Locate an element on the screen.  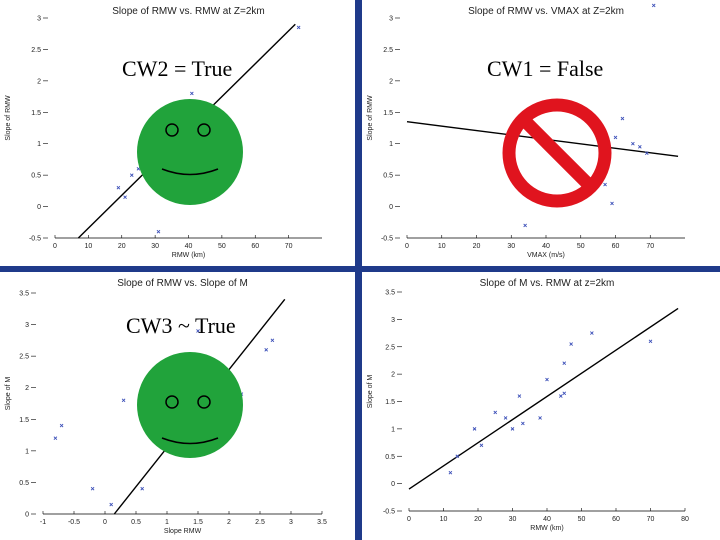
x-tick-label: 0.5 is located at coordinates (136, 522).